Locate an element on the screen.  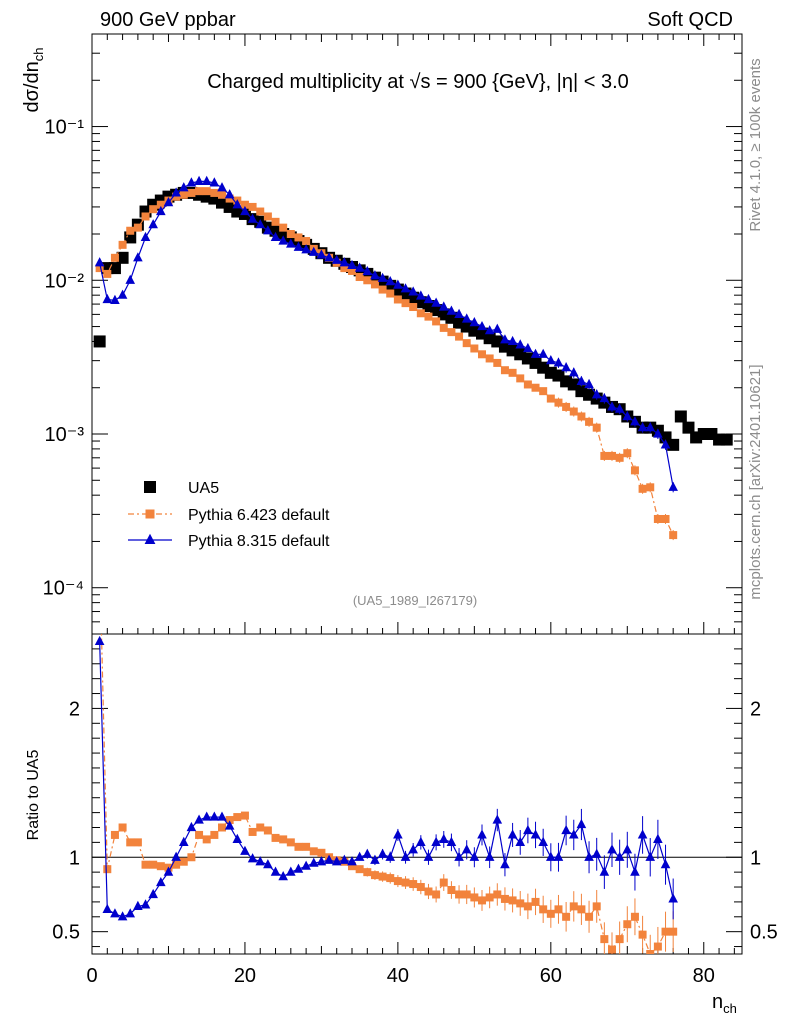
legend-marker is located at coordinates (150, 514).